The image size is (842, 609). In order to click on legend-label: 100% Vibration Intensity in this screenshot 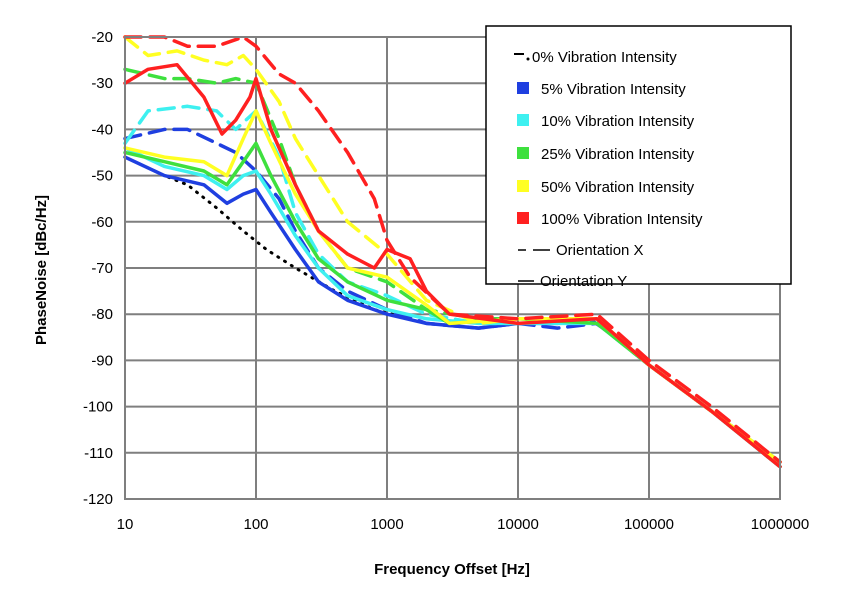, I will do `click(622, 219)`.